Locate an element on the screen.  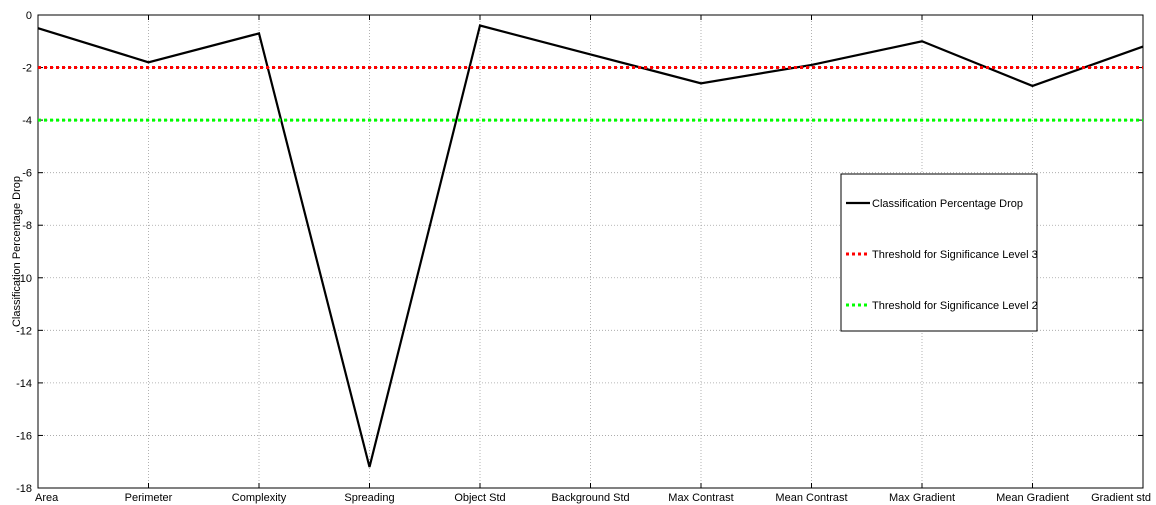
x-tick-label: Gradient std is located at coordinates (1121, 498).